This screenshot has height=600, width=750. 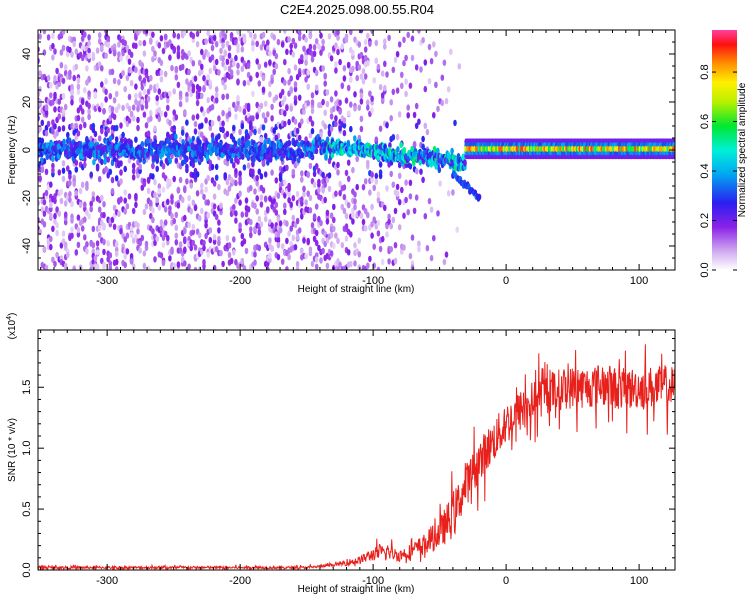 I want to click on snr-y-label: SNR (10 * v/v), so click(x=12, y=450).